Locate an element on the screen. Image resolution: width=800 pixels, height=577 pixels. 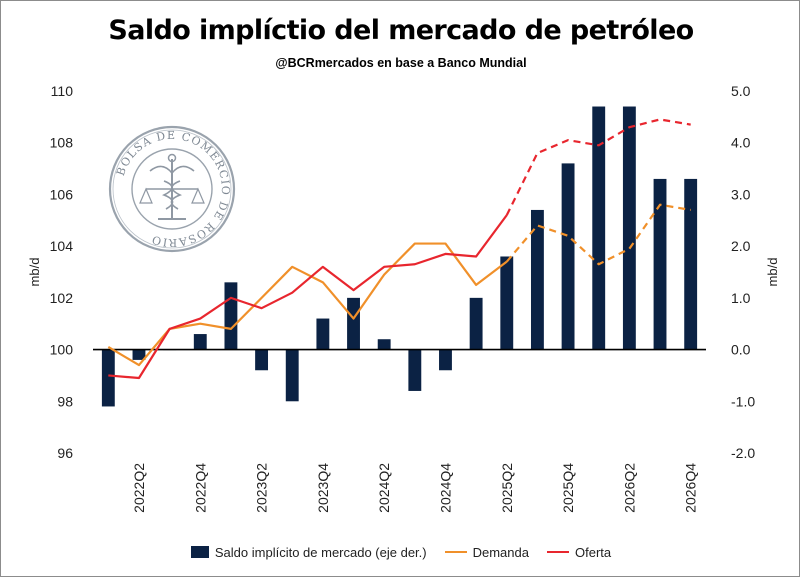
y-left-tick-label: 96 is located at coordinates (65, 453).